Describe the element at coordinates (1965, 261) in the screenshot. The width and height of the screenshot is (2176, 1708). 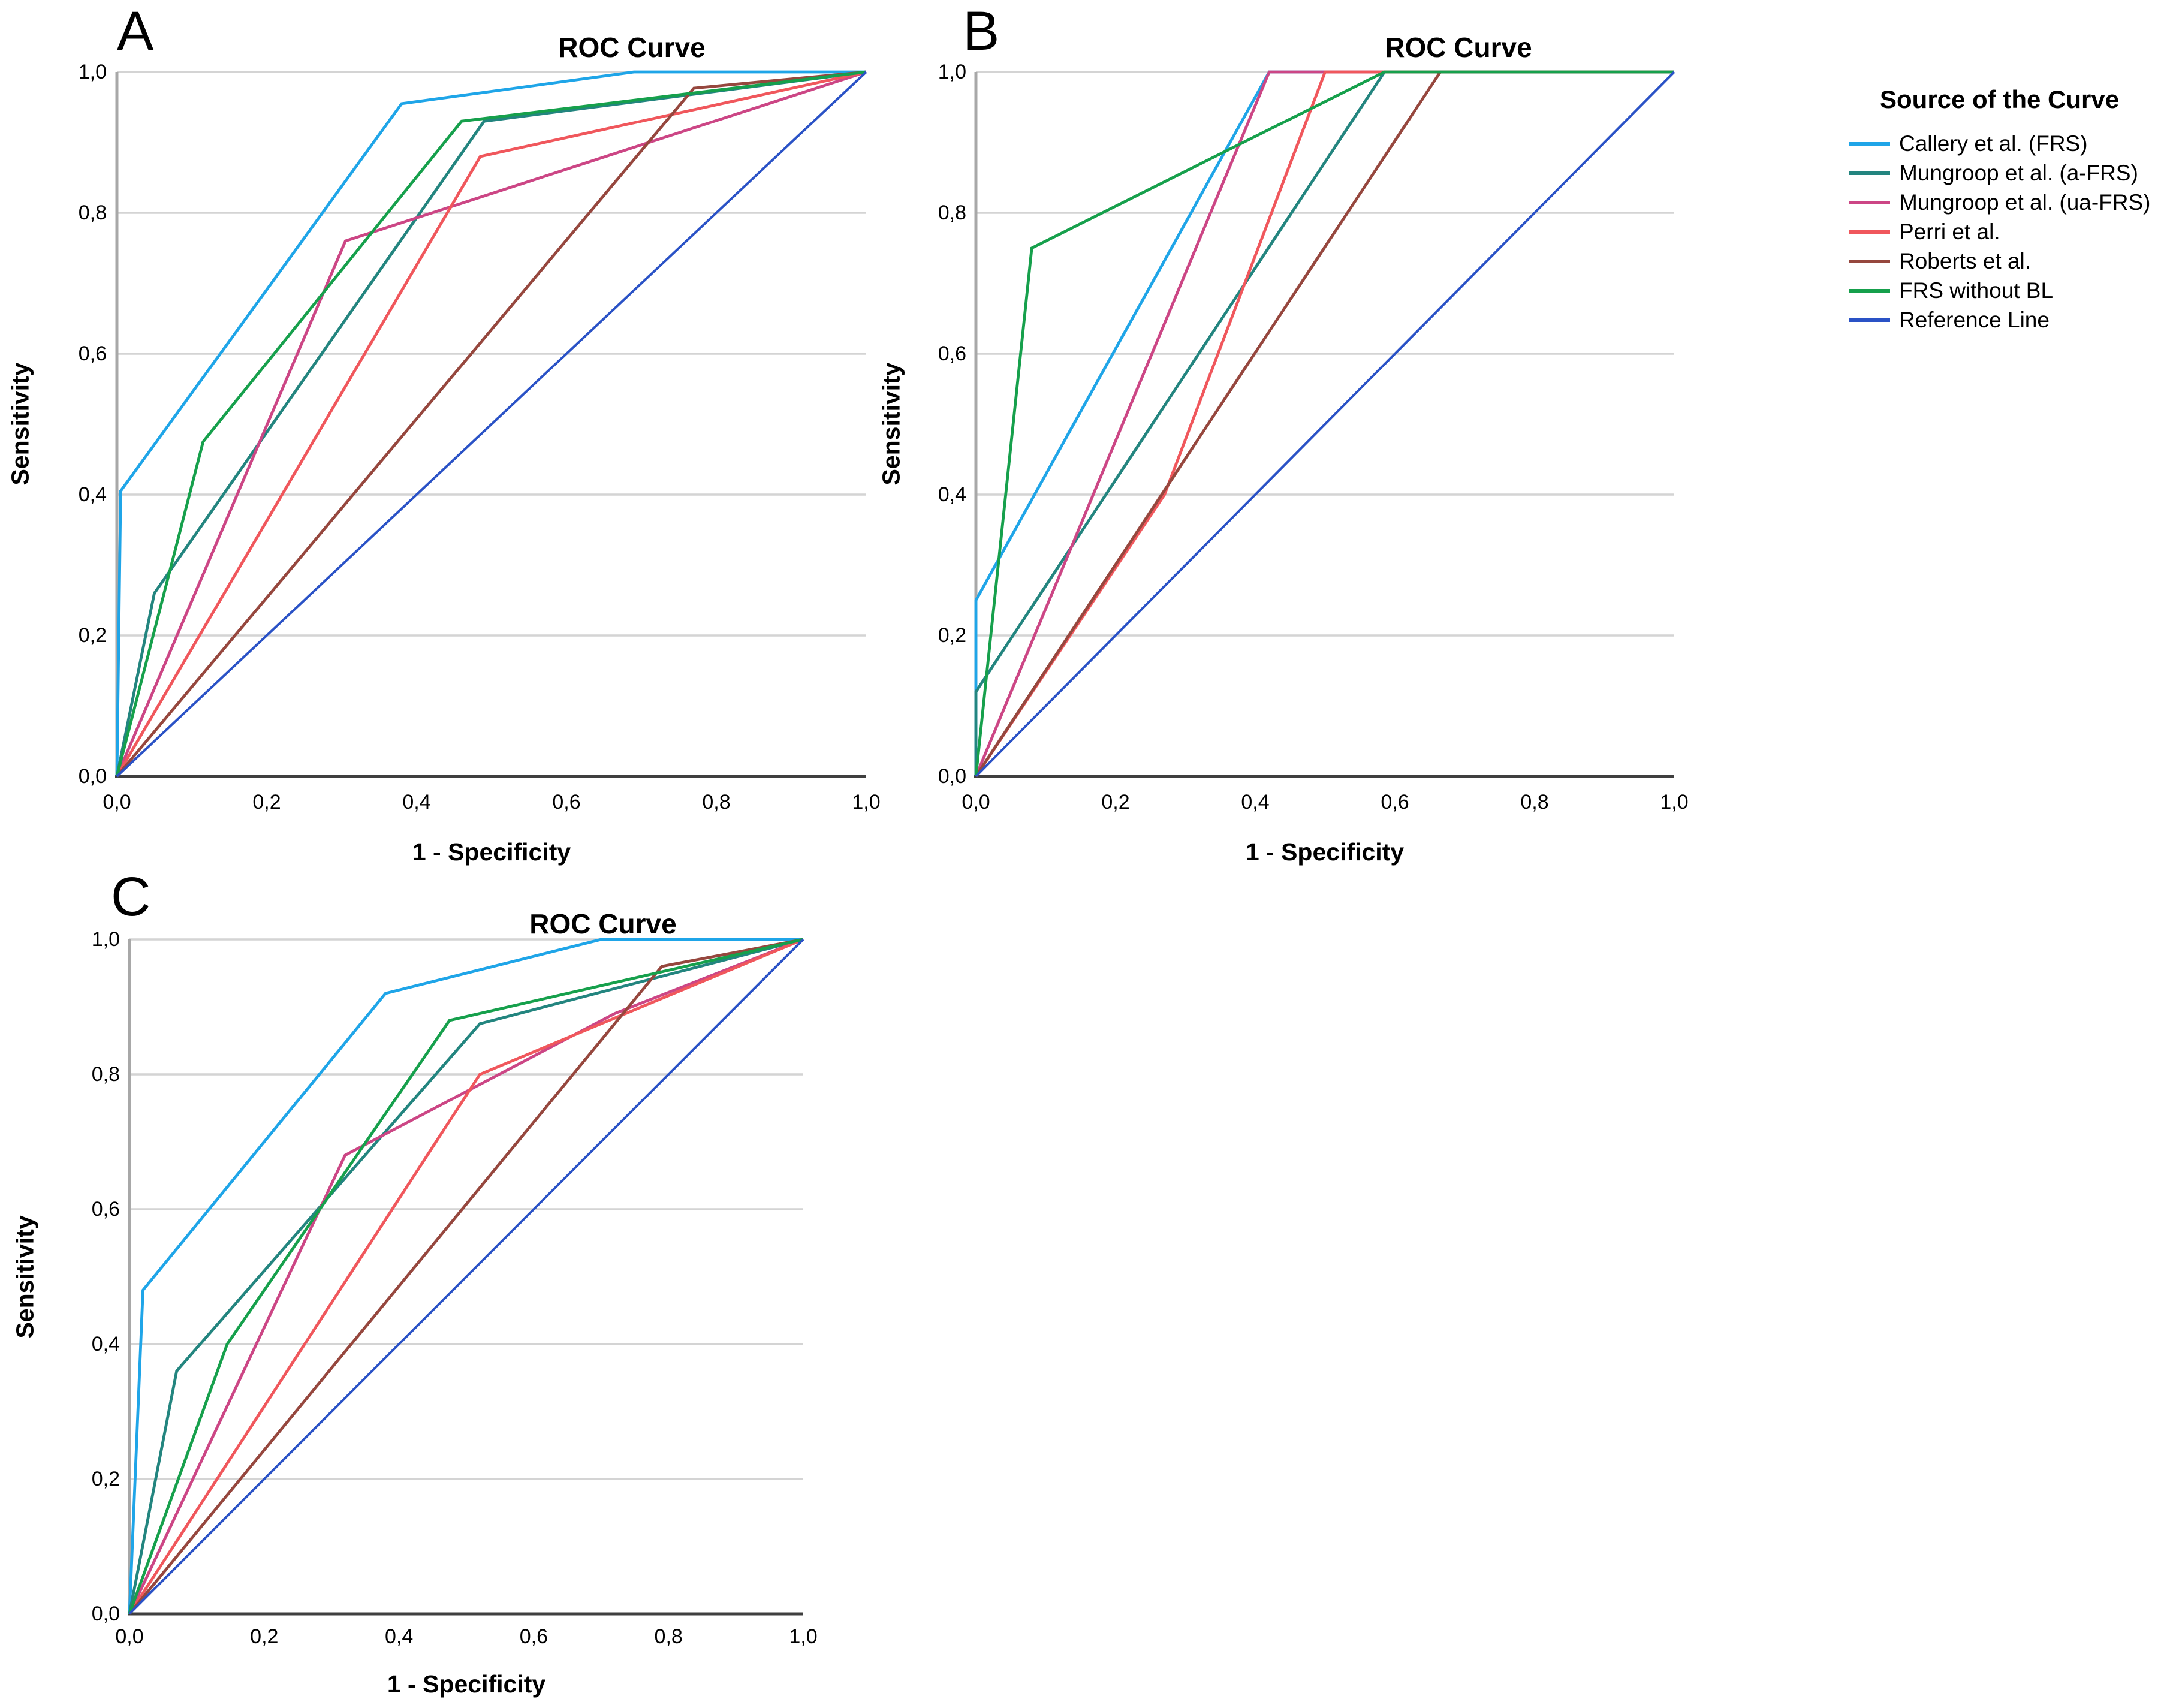
I see `legend-item-label: Roberts et al.` at that location.